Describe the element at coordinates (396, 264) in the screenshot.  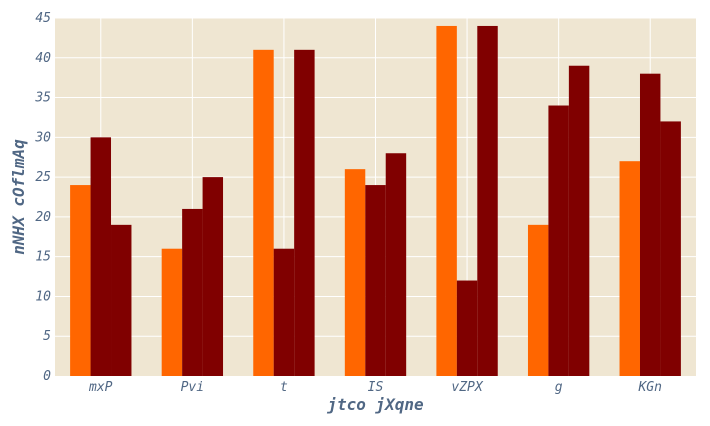
I see `bar-series-3-IS` at that location.